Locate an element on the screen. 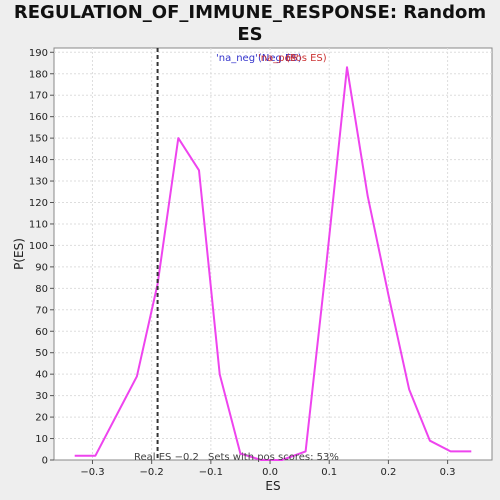 Image resolution: width=500 pixels, height=500 pixels. y-tick-label: 30 is located at coordinates (41, 396).